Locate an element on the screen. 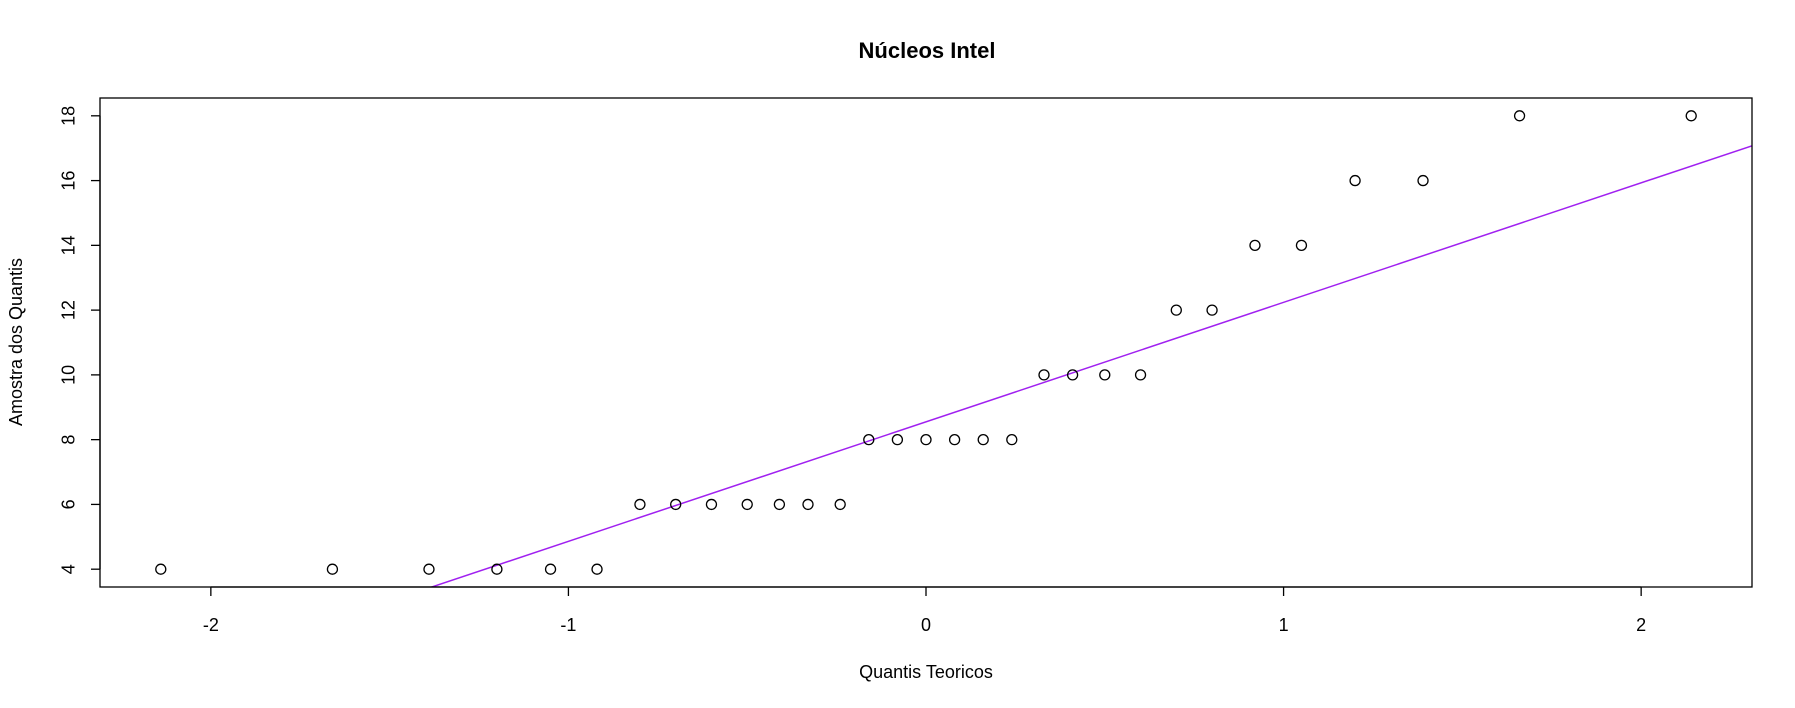  y-tick-label: 18 is located at coordinates (69, 116).